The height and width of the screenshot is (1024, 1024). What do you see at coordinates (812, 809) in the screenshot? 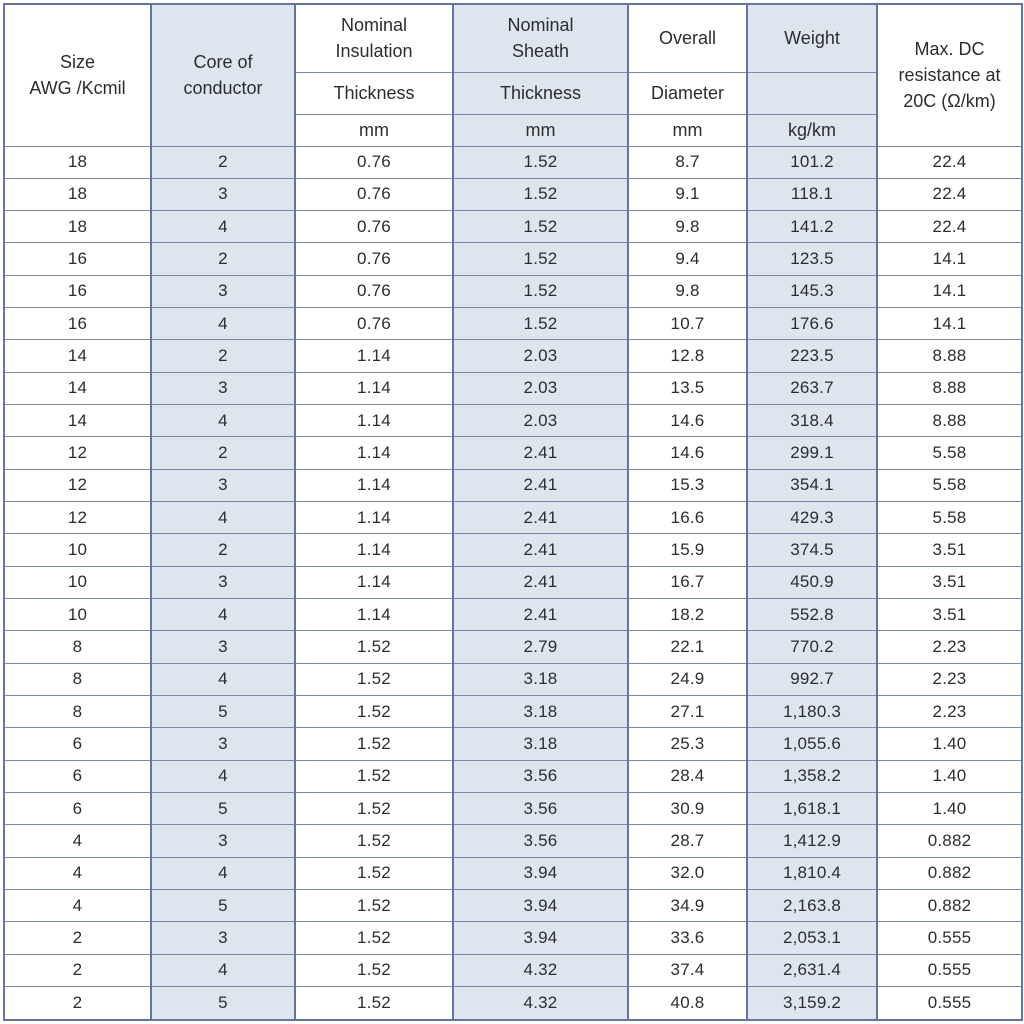
I see `cell-weight: 1,618.1` at bounding box center [812, 809].